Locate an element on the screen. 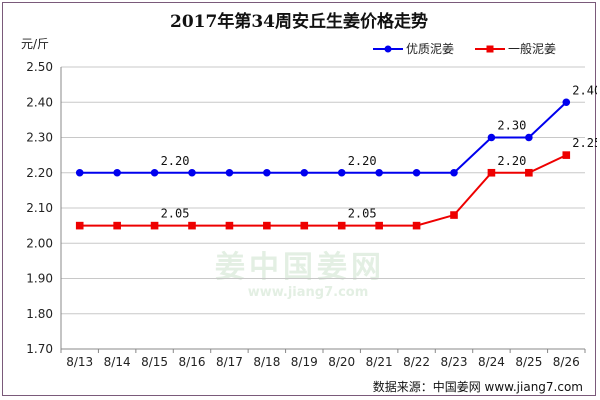 The image size is (600, 400). x-tick-label: 8/24 is located at coordinates (491, 362).